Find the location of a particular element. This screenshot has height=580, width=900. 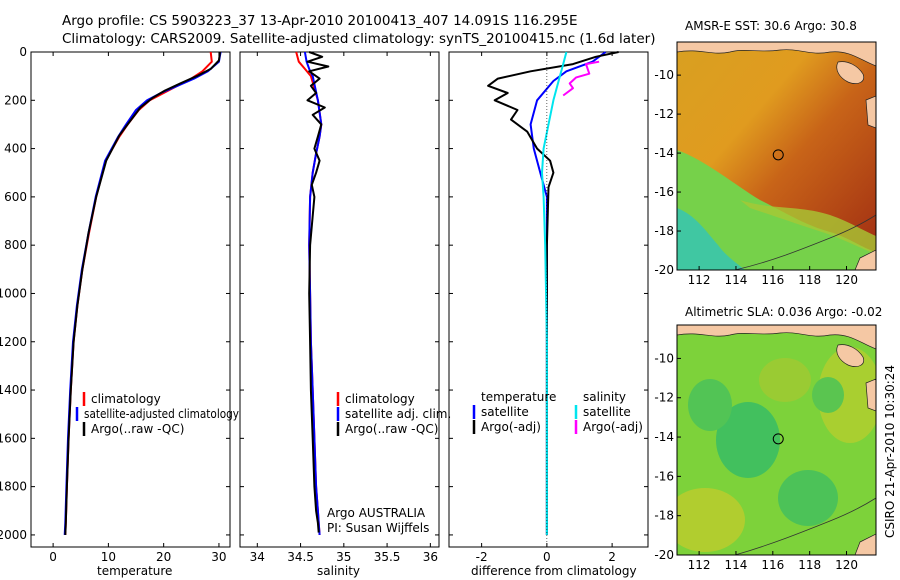

salinity-xlabel: salinity is located at coordinates (338, 571).